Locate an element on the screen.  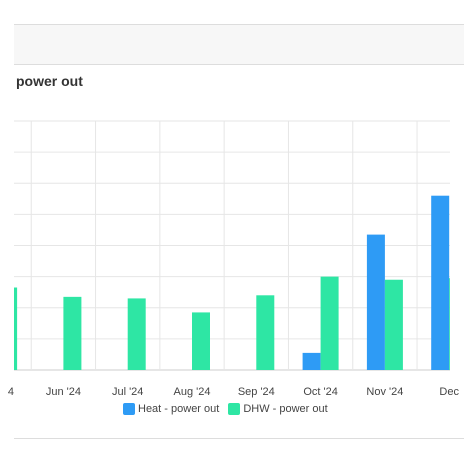
x-tick-label: Sep '24 is located at coordinates (256, 392).